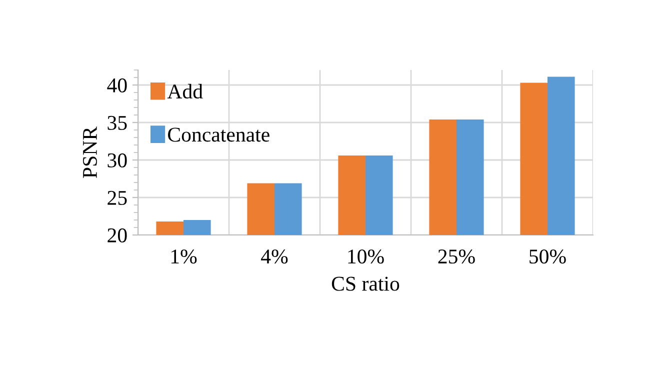  What do you see at coordinates (274, 256) in the screenshot?
I see `x-tick-label: 4%` at bounding box center [274, 256].